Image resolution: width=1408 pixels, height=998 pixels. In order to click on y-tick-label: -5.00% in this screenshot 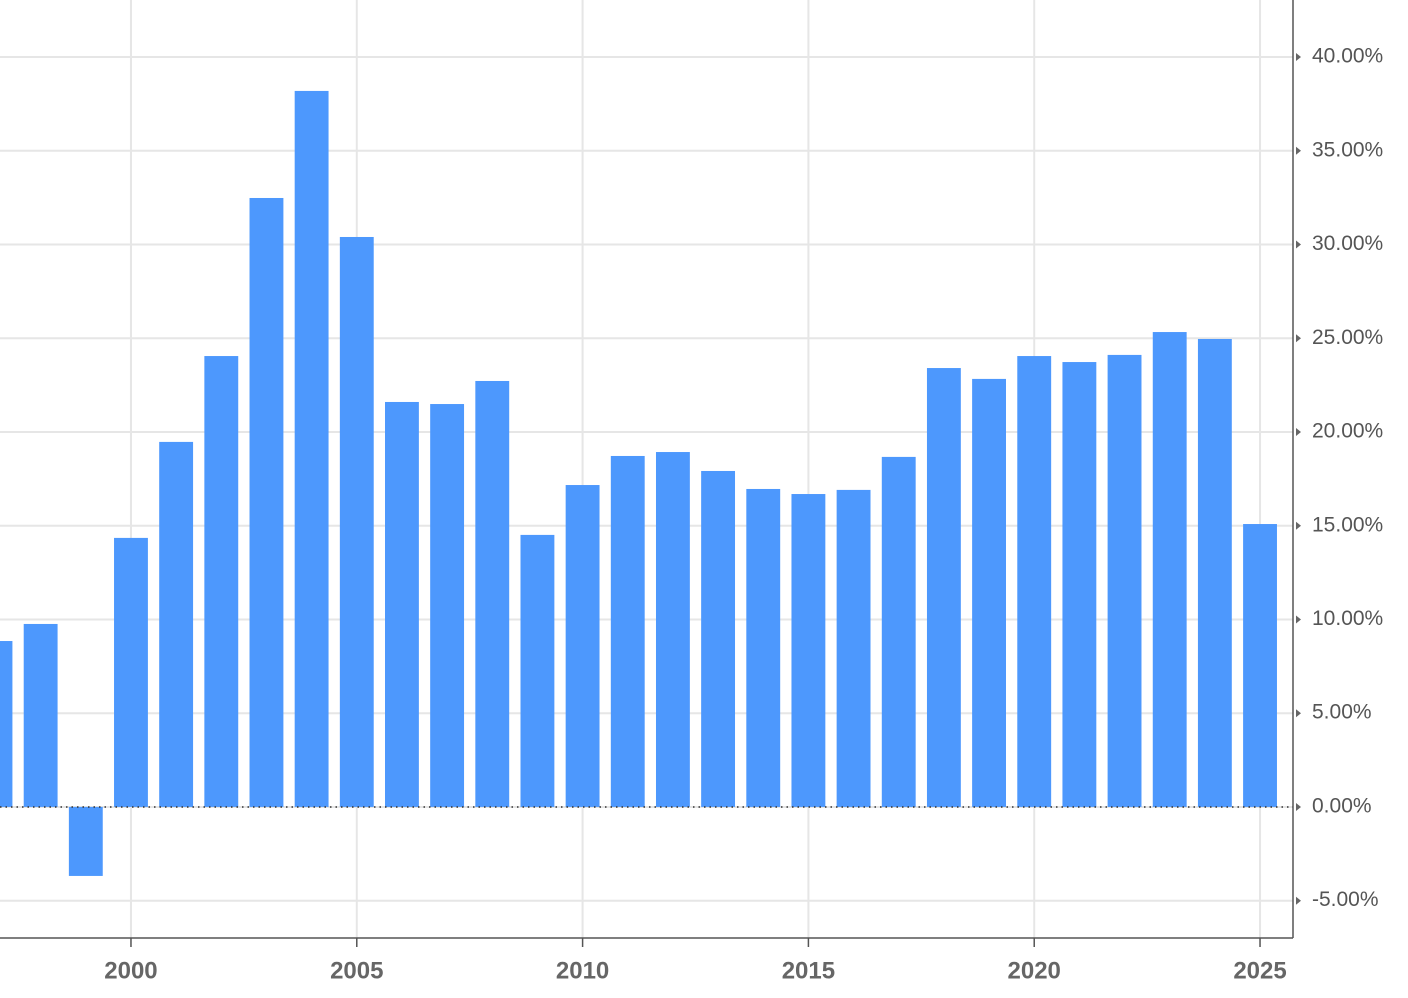, I will do `click(1345, 899)`.